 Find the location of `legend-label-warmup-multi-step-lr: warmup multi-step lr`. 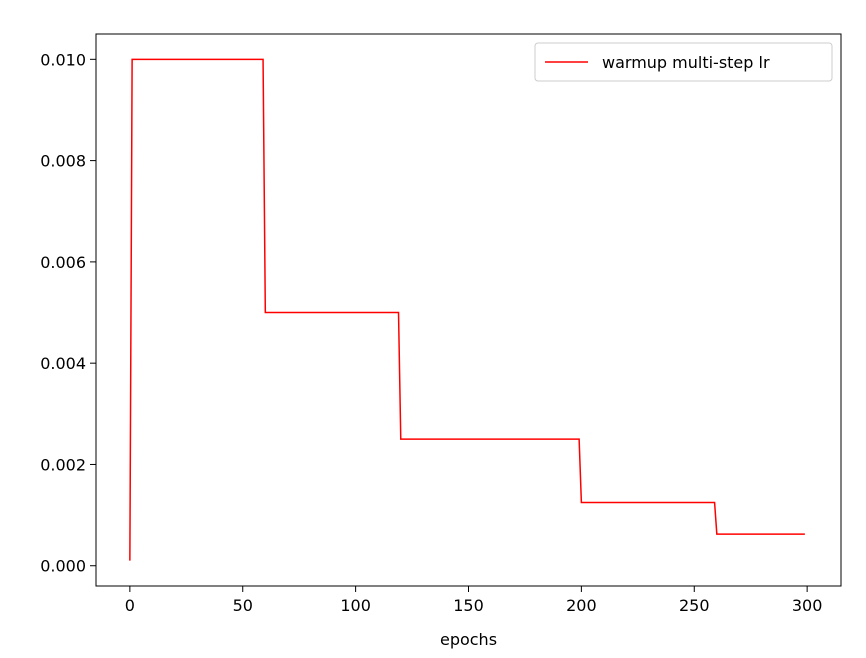

legend-label-warmup-multi-step-lr: warmup multi-step lr is located at coordinates (686, 62).